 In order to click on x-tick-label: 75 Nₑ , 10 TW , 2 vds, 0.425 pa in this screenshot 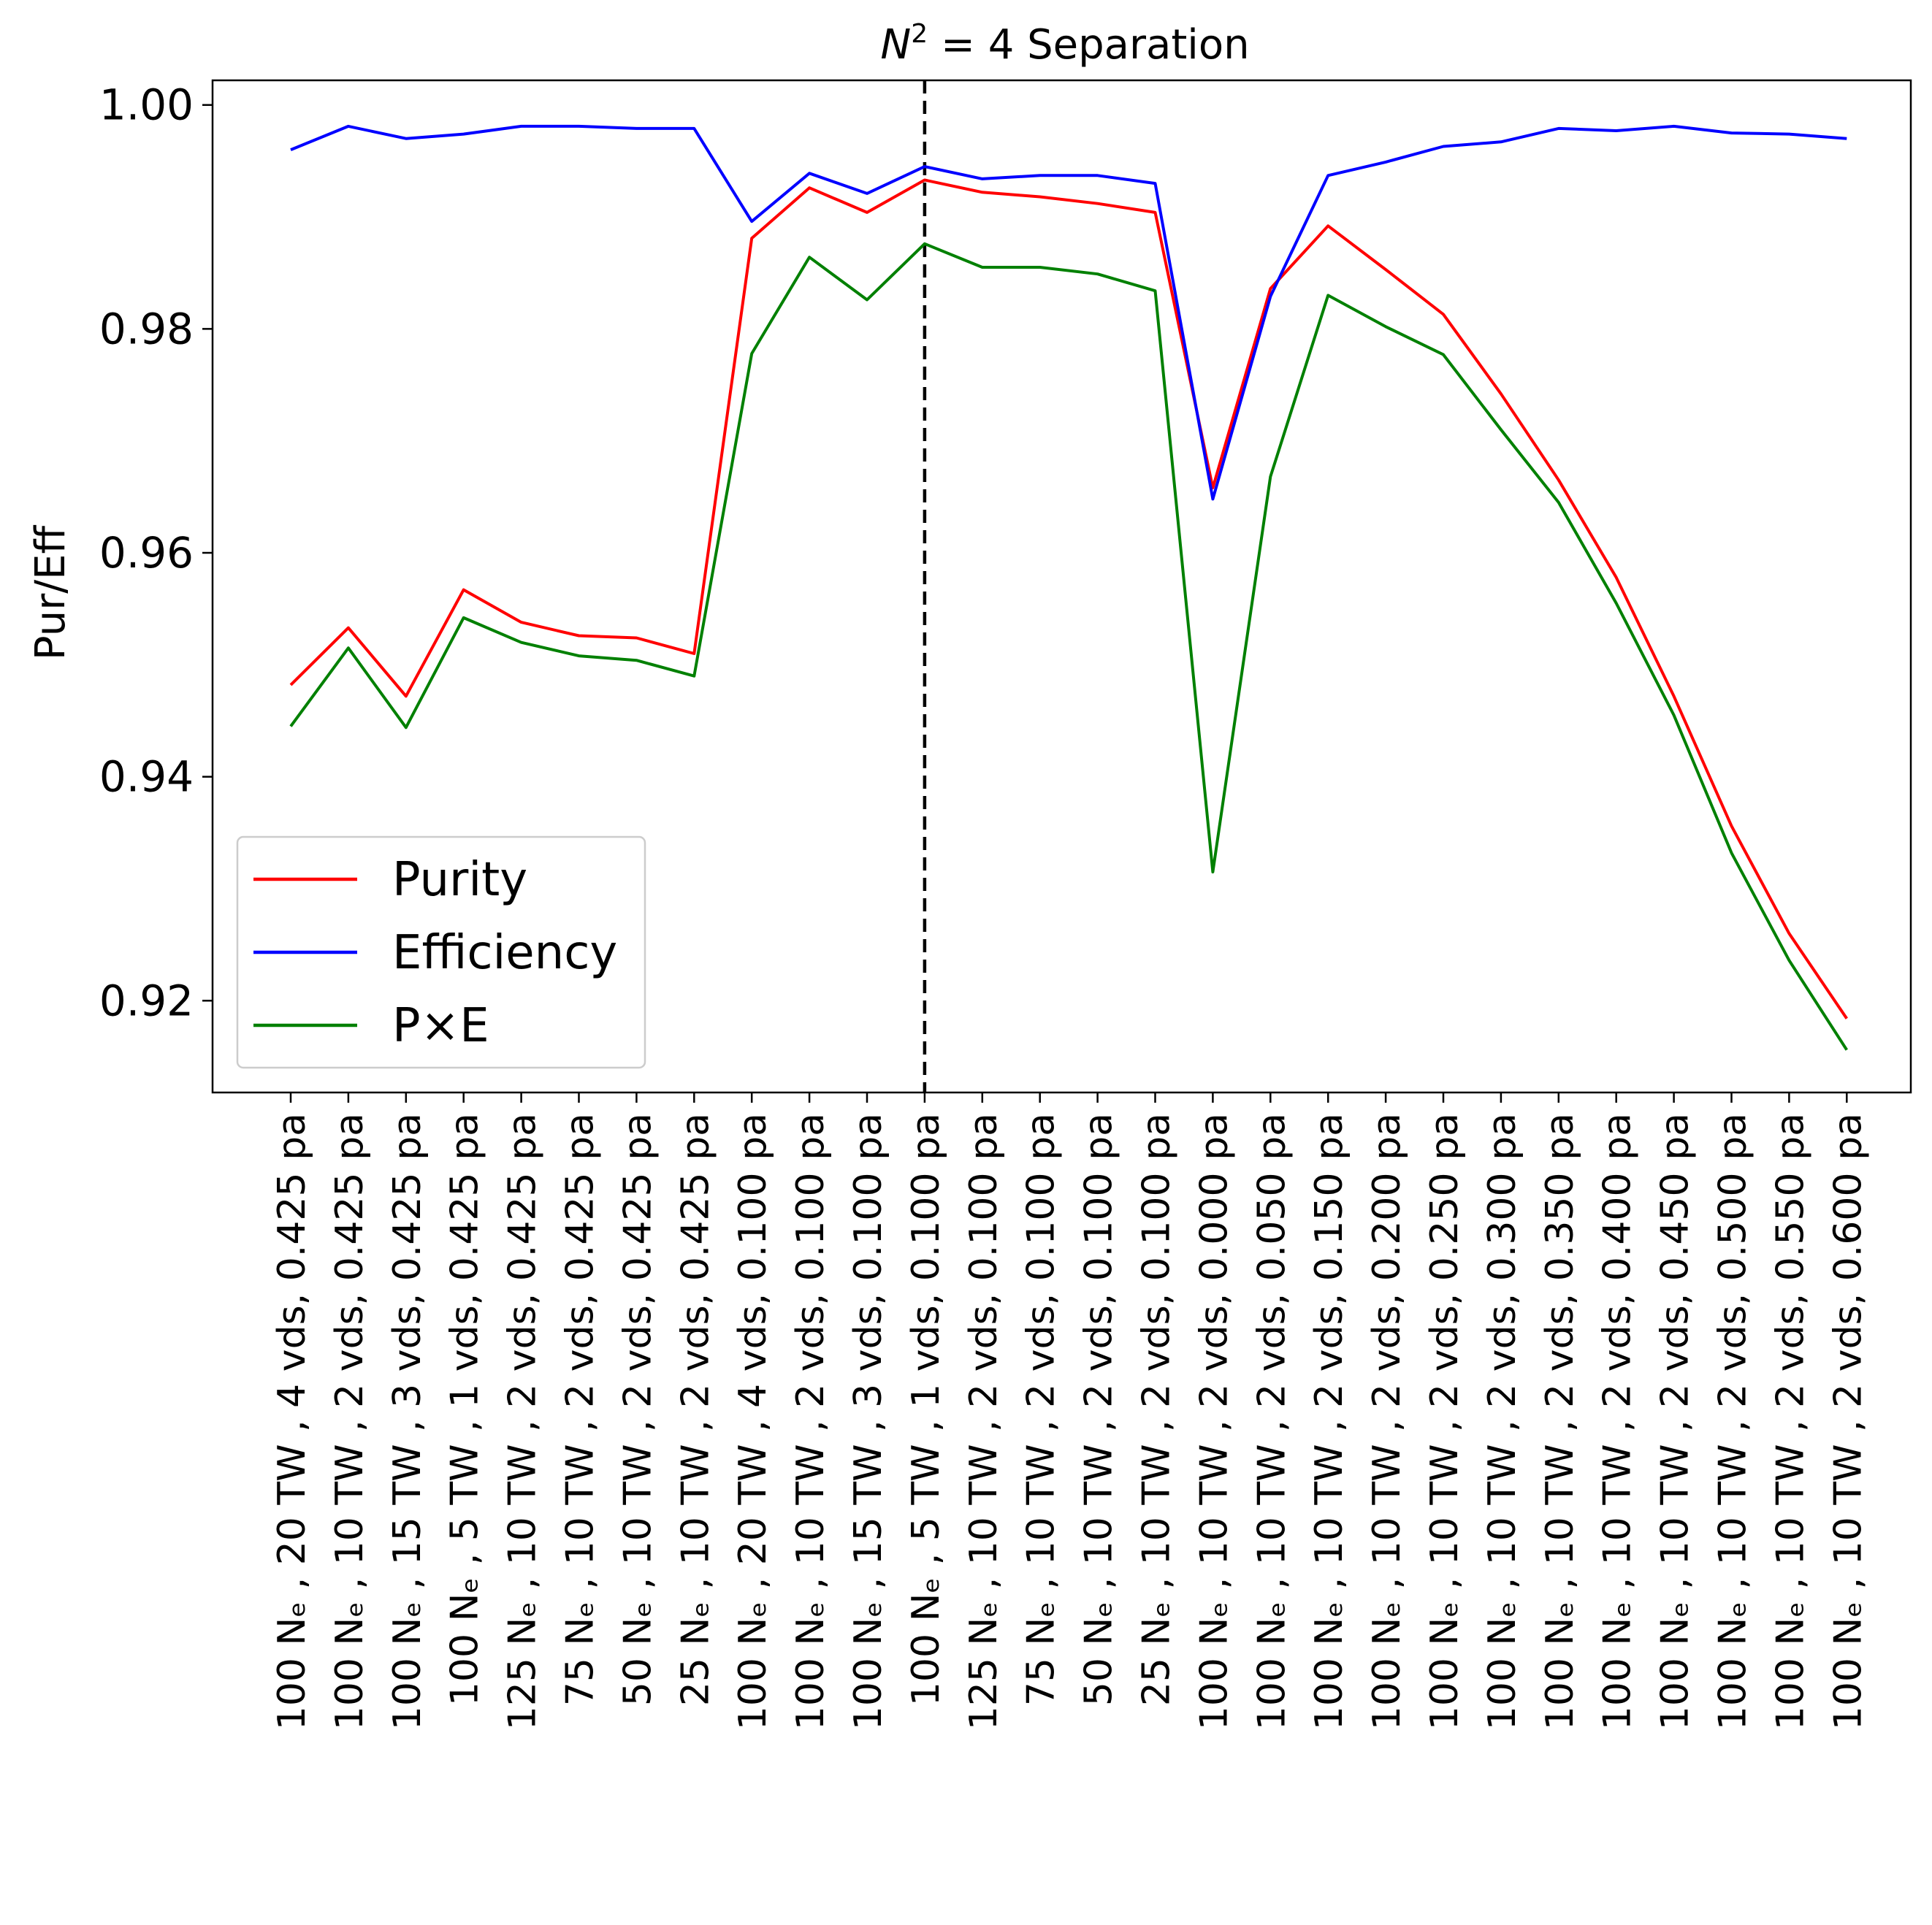, I will do `click(581, 1409)`.